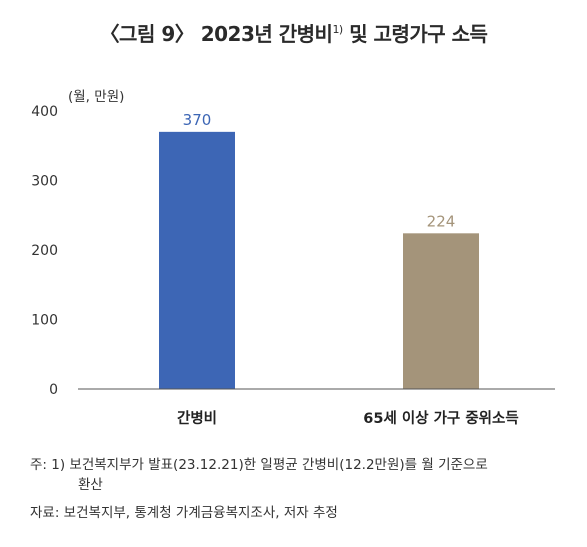  What do you see at coordinates (44, 321) in the screenshot?
I see `y-tick-label: 100` at bounding box center [44, 321].